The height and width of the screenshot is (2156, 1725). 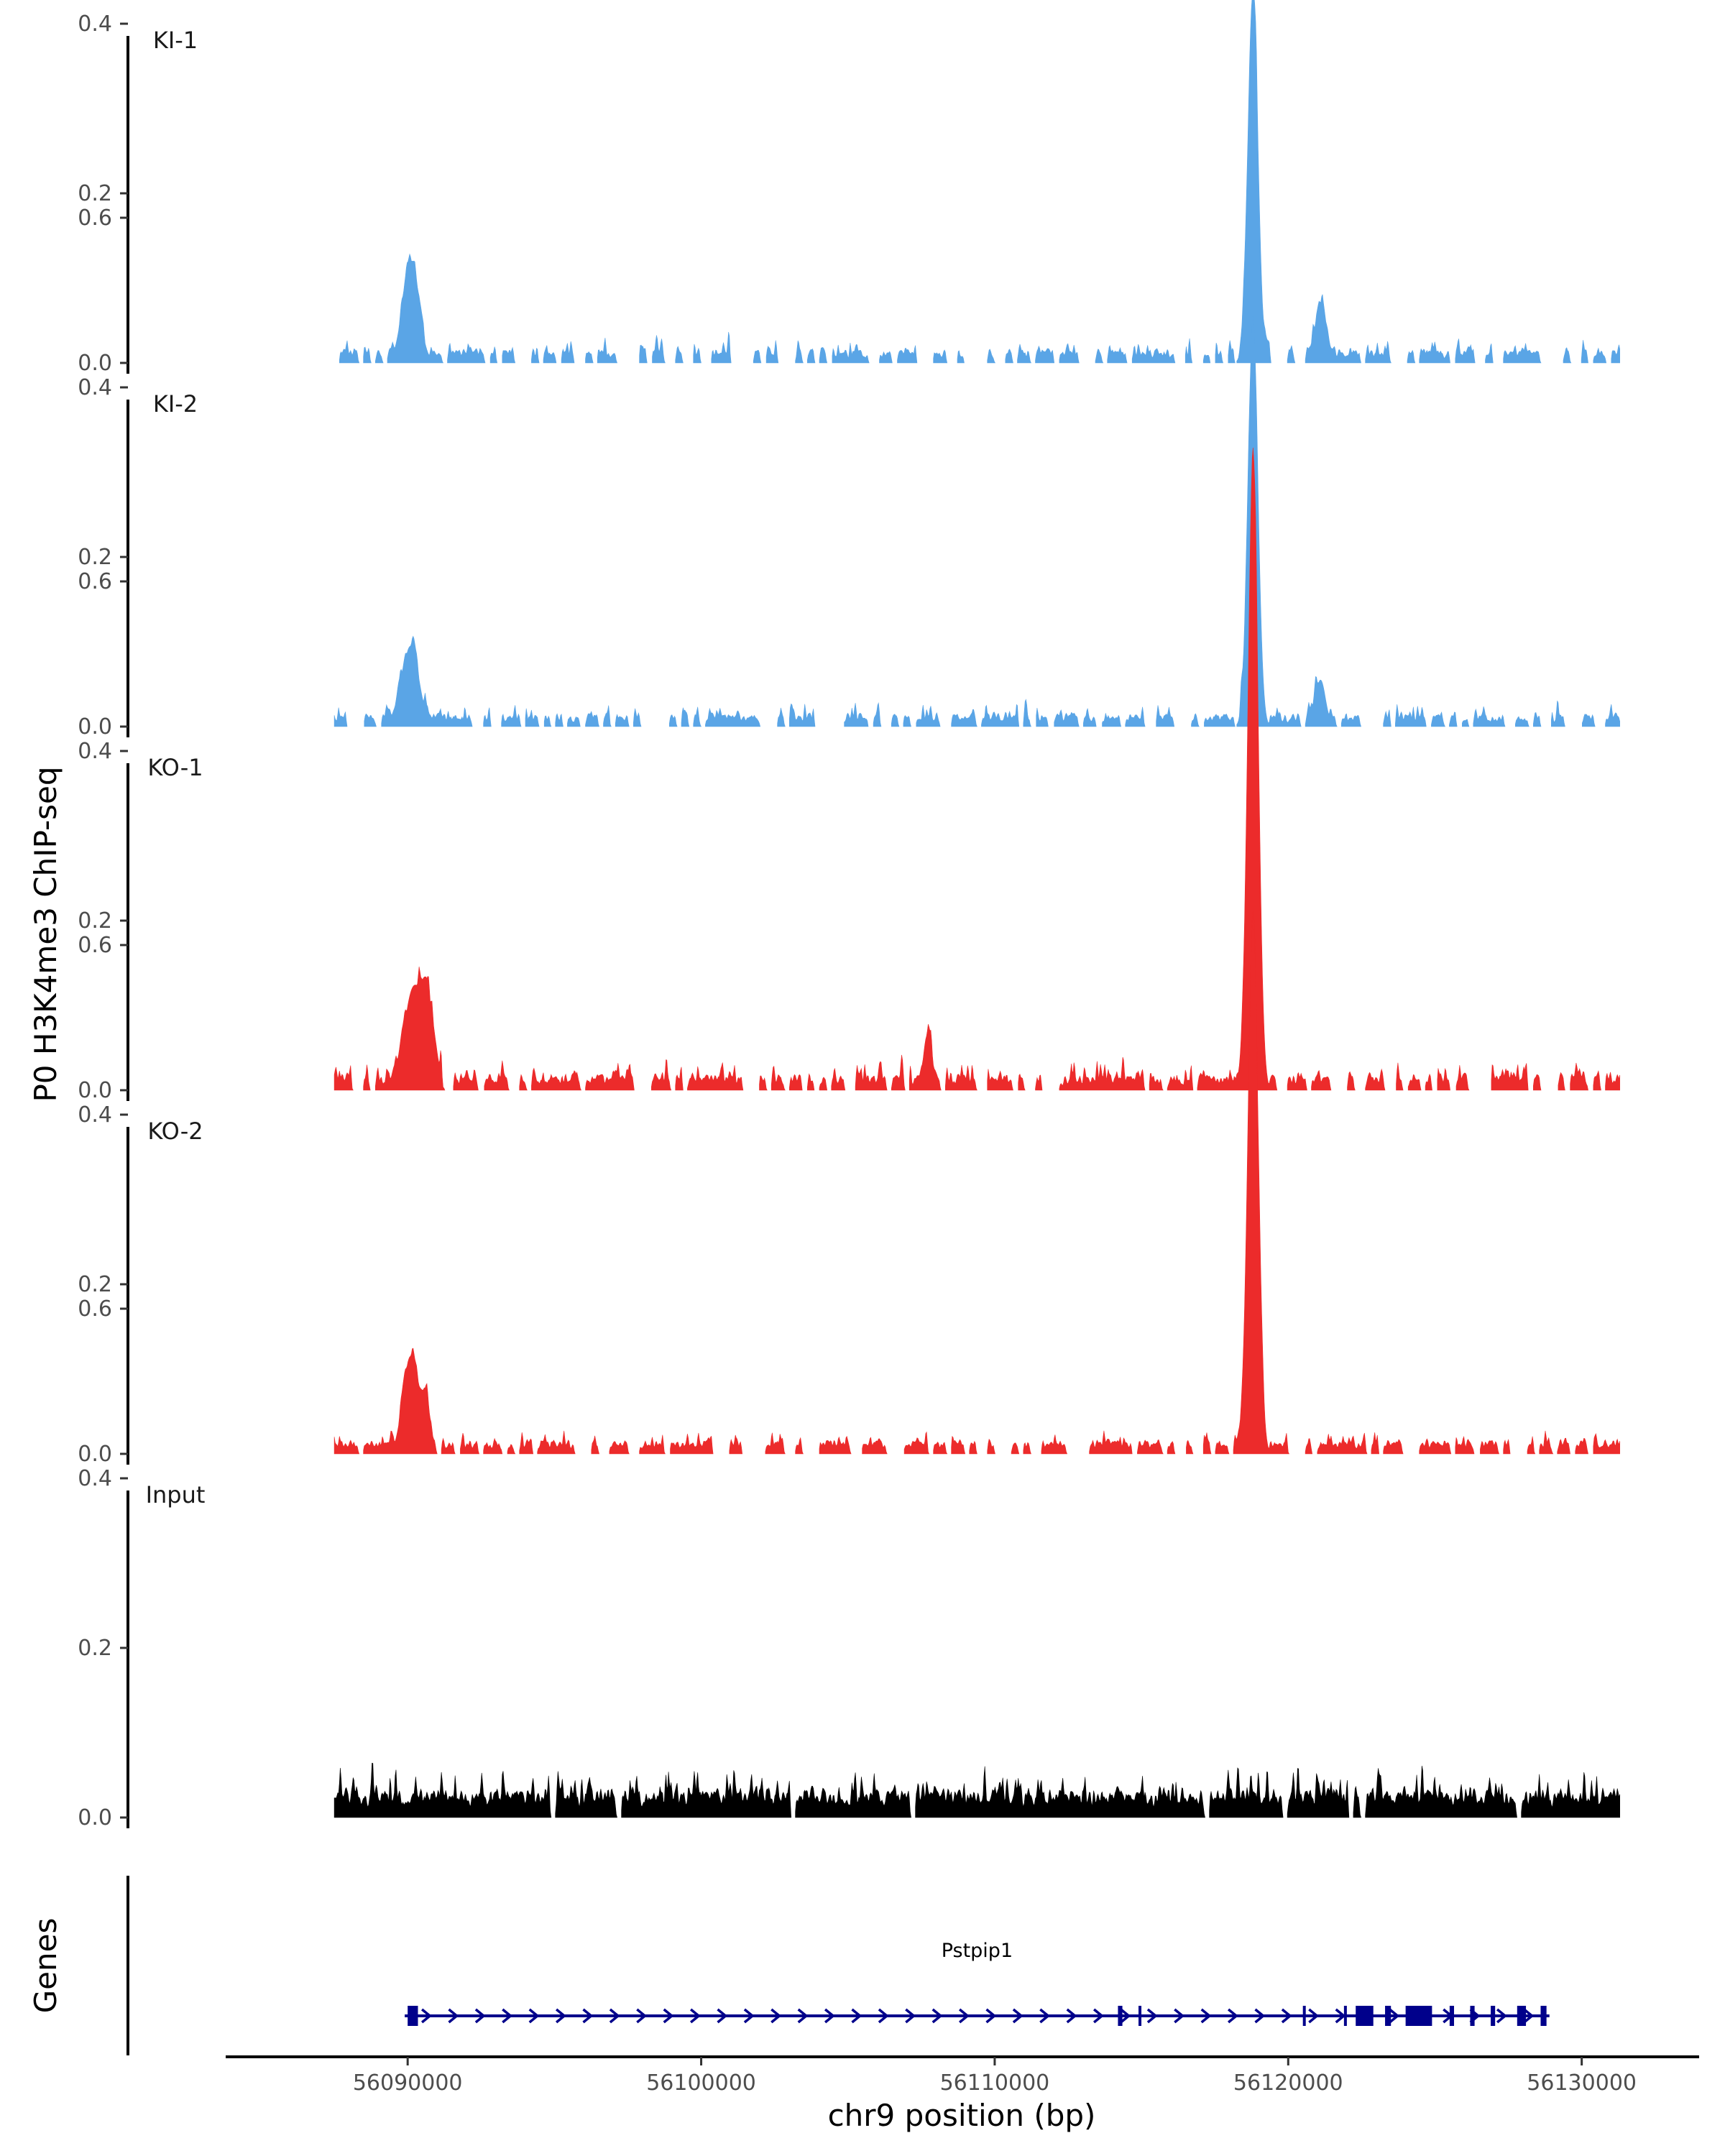 I want to click on gene-track-title: Genes, so click(x=45, y=1966).